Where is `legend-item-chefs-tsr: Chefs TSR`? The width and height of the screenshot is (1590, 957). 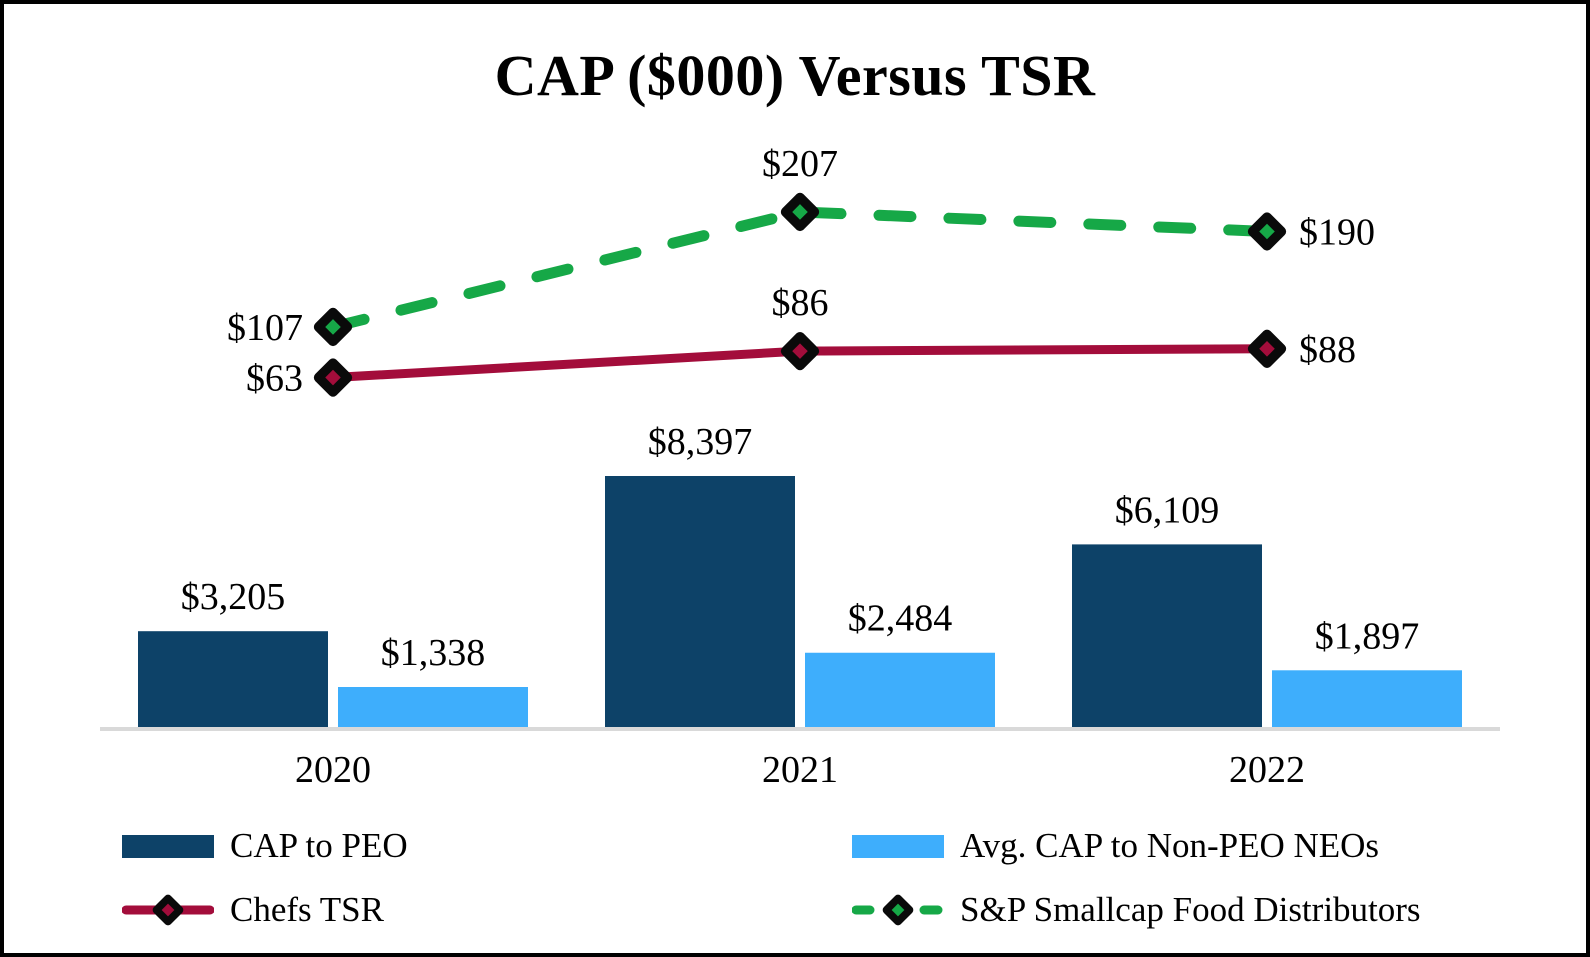 legend-item-chefs-tsr: Chefs TSR is located at coordinates (253, 910).